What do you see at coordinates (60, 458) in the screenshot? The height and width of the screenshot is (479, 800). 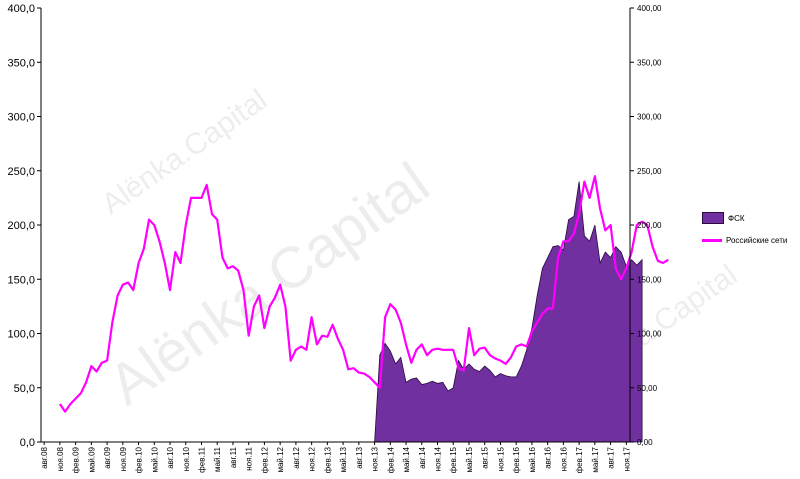 I see `x-tick-label: ноя.08` at bounding box center [60, 458].